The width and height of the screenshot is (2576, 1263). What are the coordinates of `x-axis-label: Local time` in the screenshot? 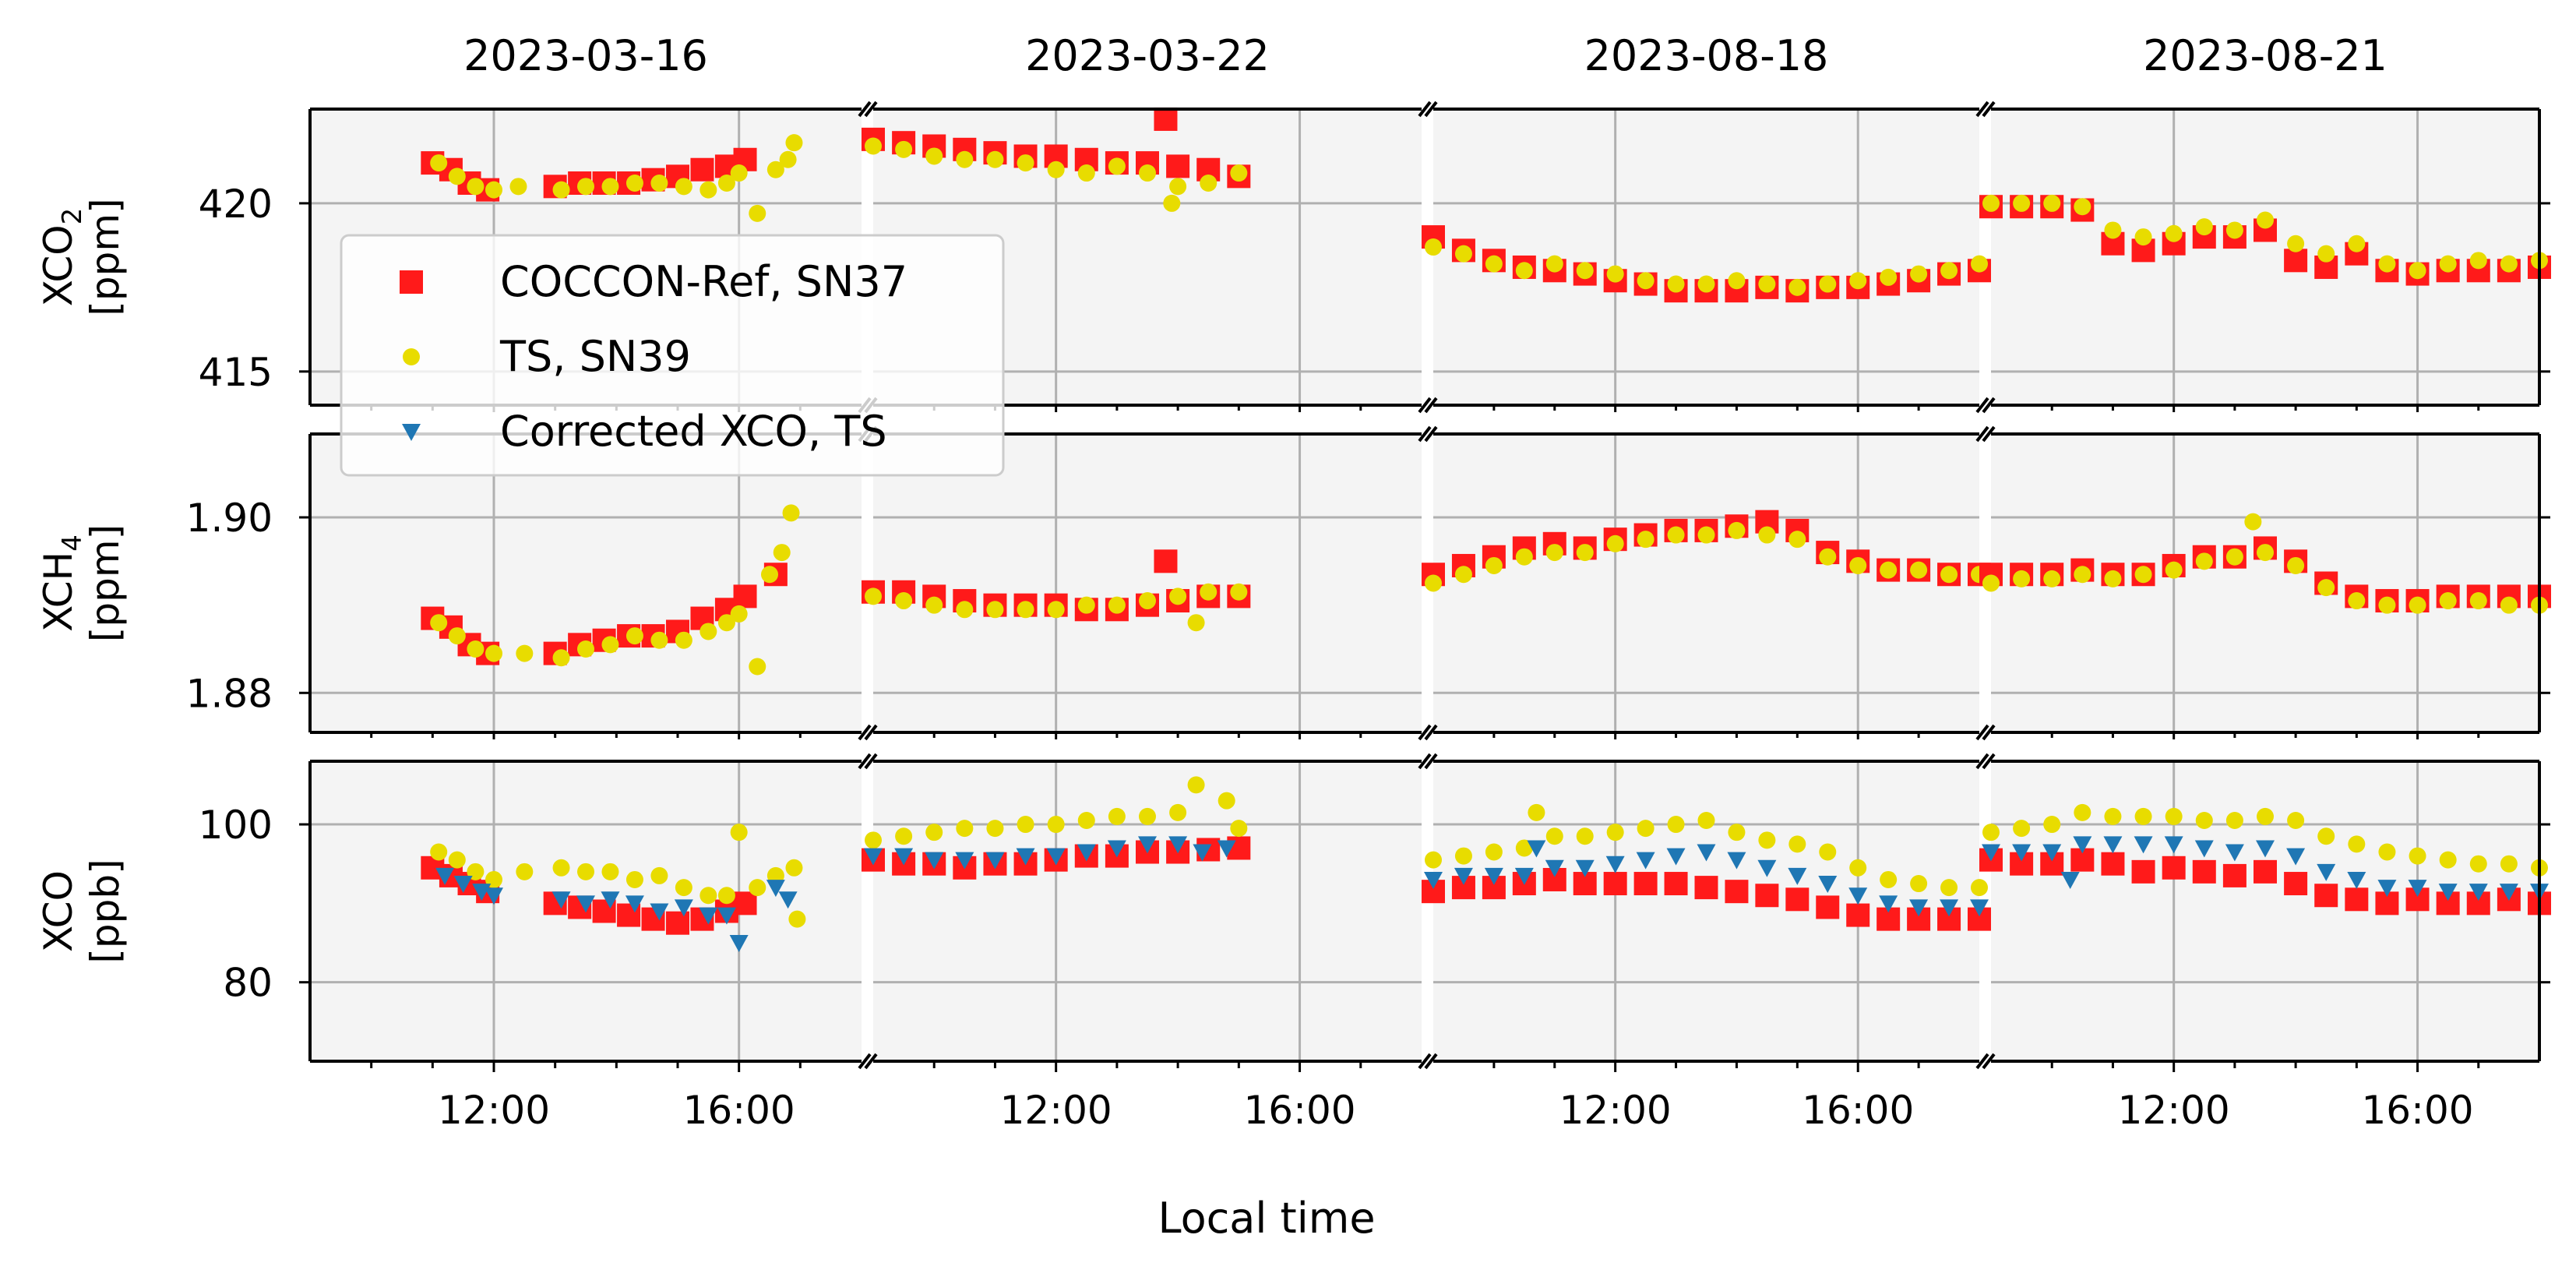 It's located at (1266, 1218).